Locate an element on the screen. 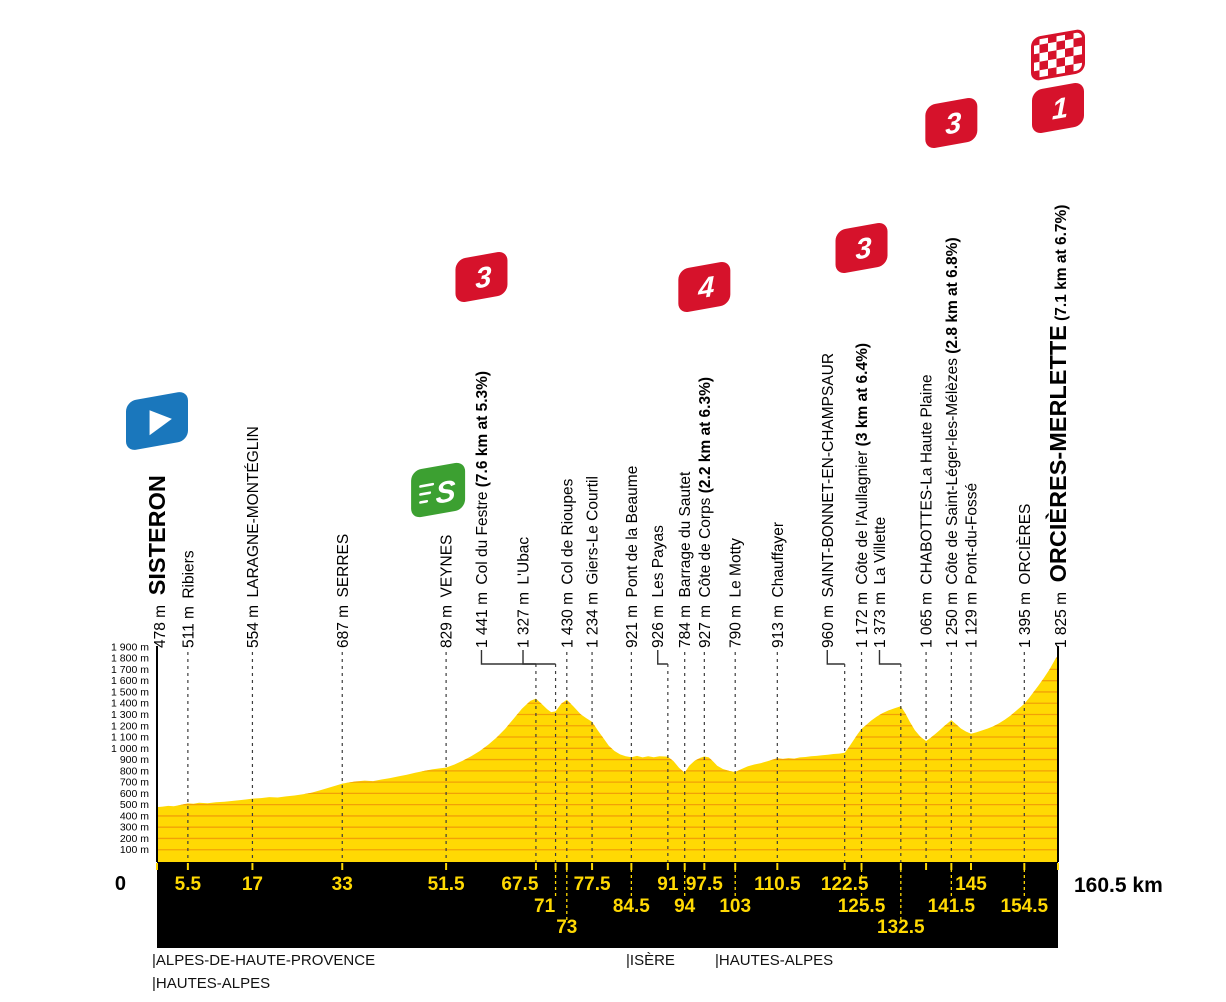 The width and height of the screenshot is (1226, 1002). waypoint-elevation-value: 1 172 m is located at coordinates (862, 618).